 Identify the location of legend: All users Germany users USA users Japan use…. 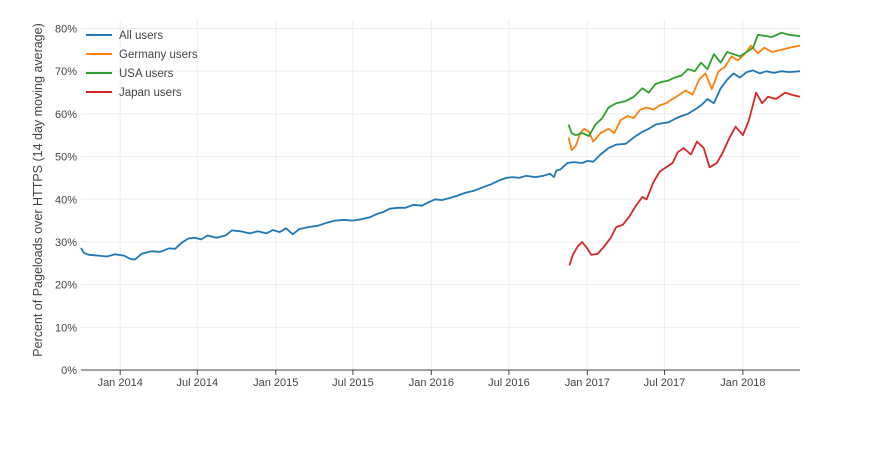
(142, 64).